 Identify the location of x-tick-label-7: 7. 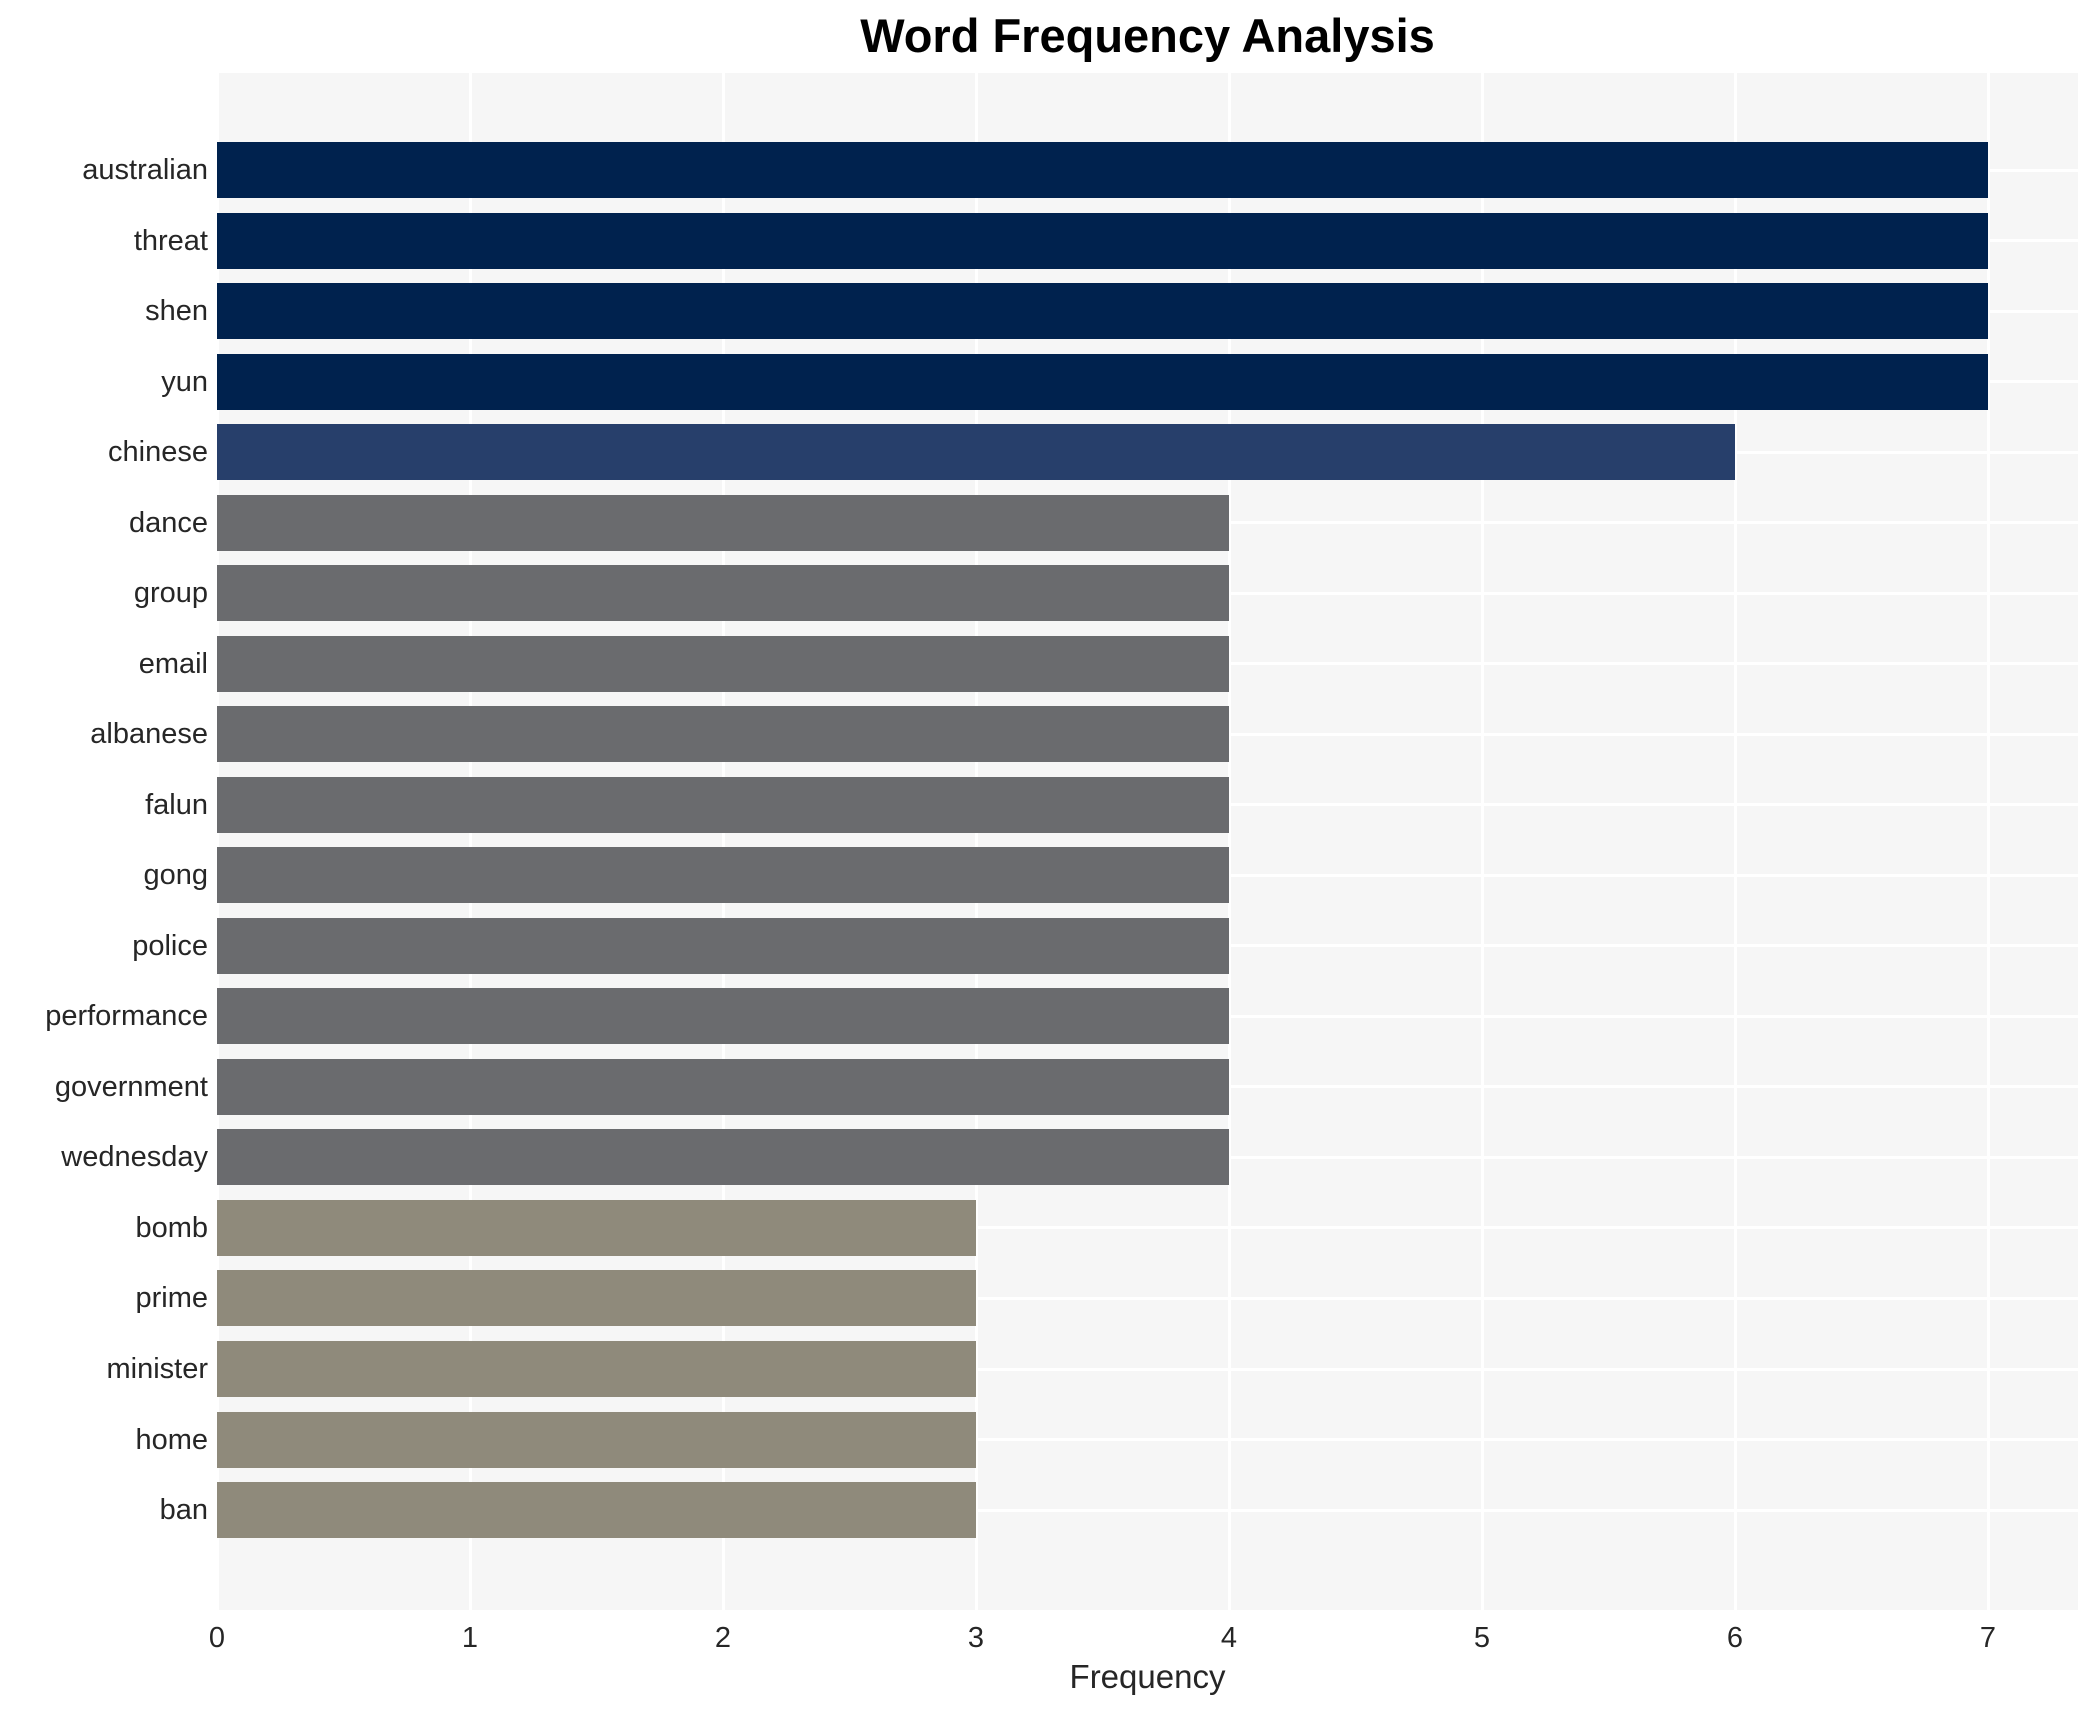
(1988, 1638).